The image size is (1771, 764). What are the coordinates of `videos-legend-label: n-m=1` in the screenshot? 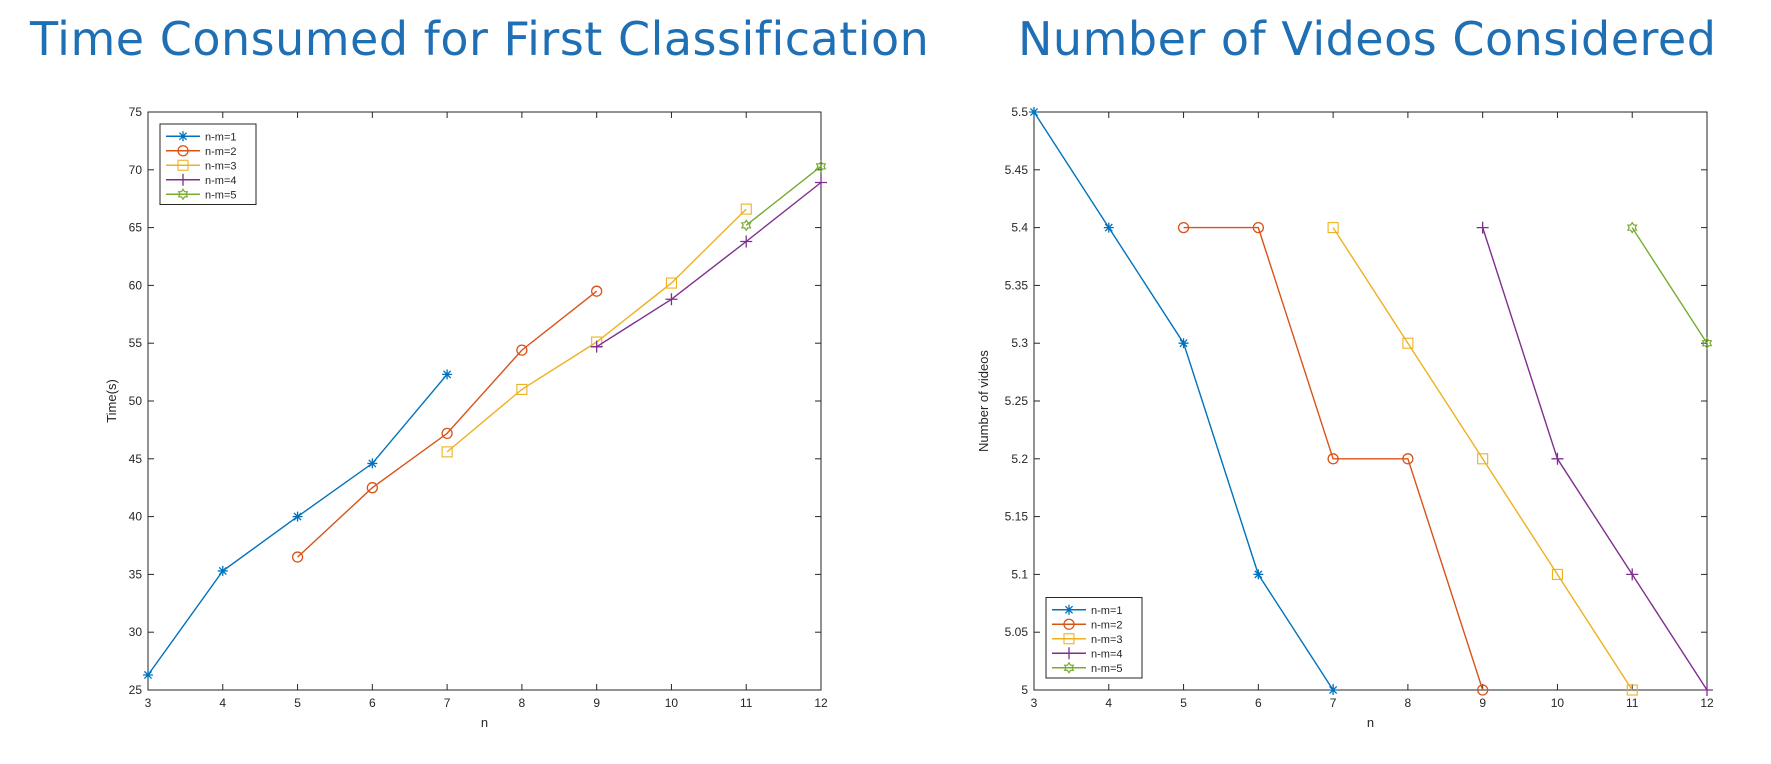 It's located at (1107, 611).